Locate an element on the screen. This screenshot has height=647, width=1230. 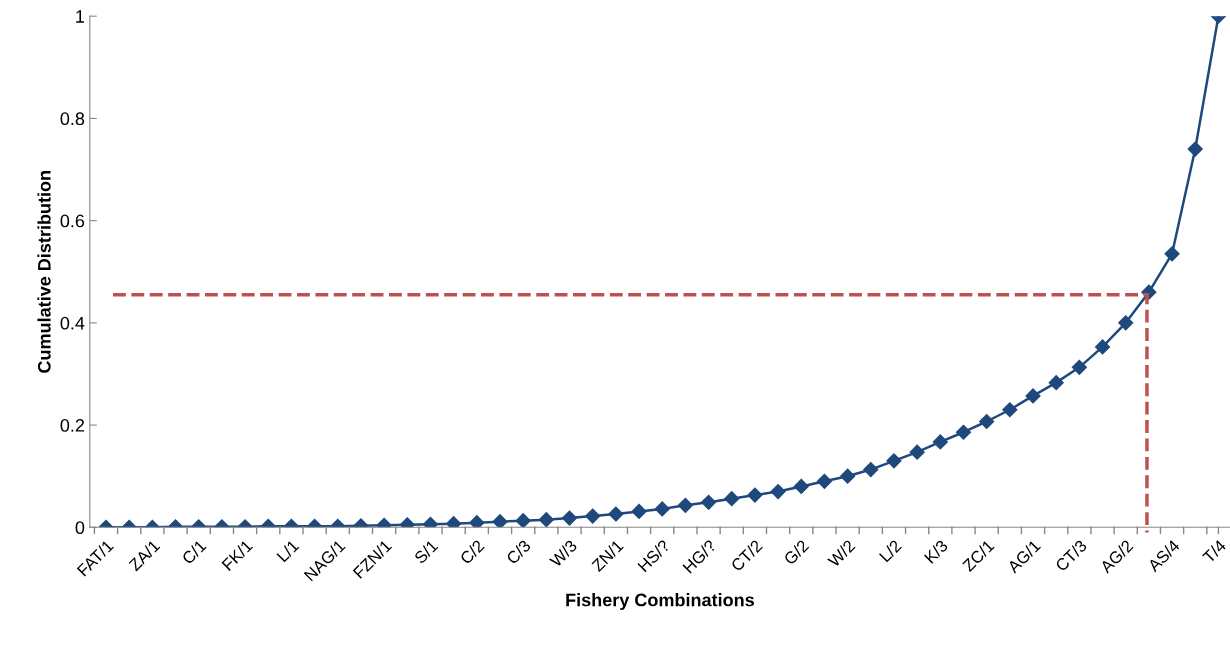
y-tick-label: 0.6 is located at coordinates (72, 221).